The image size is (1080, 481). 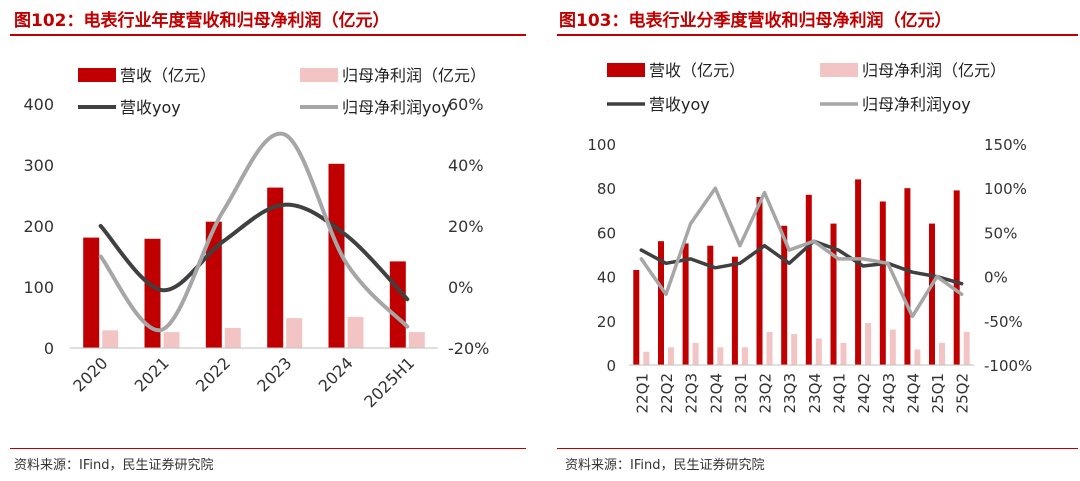 What do you see at coordinates (741, 393) in the screenshot?
I see `x-tick-label: 23Q1` at bounding box center [741, 393].